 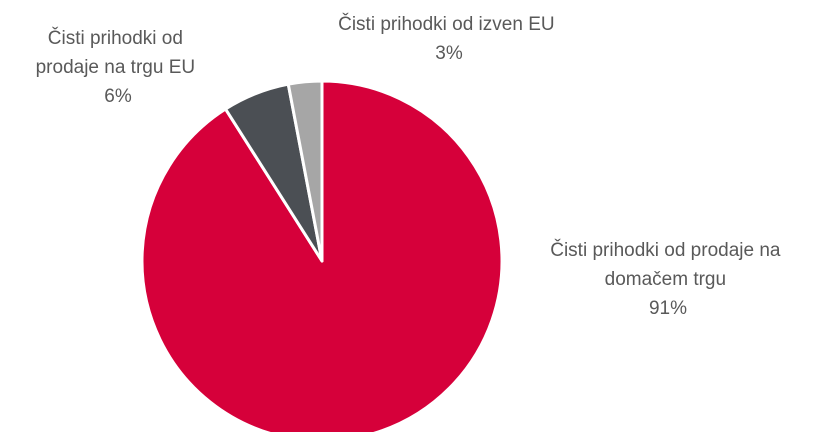 I want to click on slice-label-outside-eu: Čisti prihodki od izven EU 3%, so click(x=449, y=38).